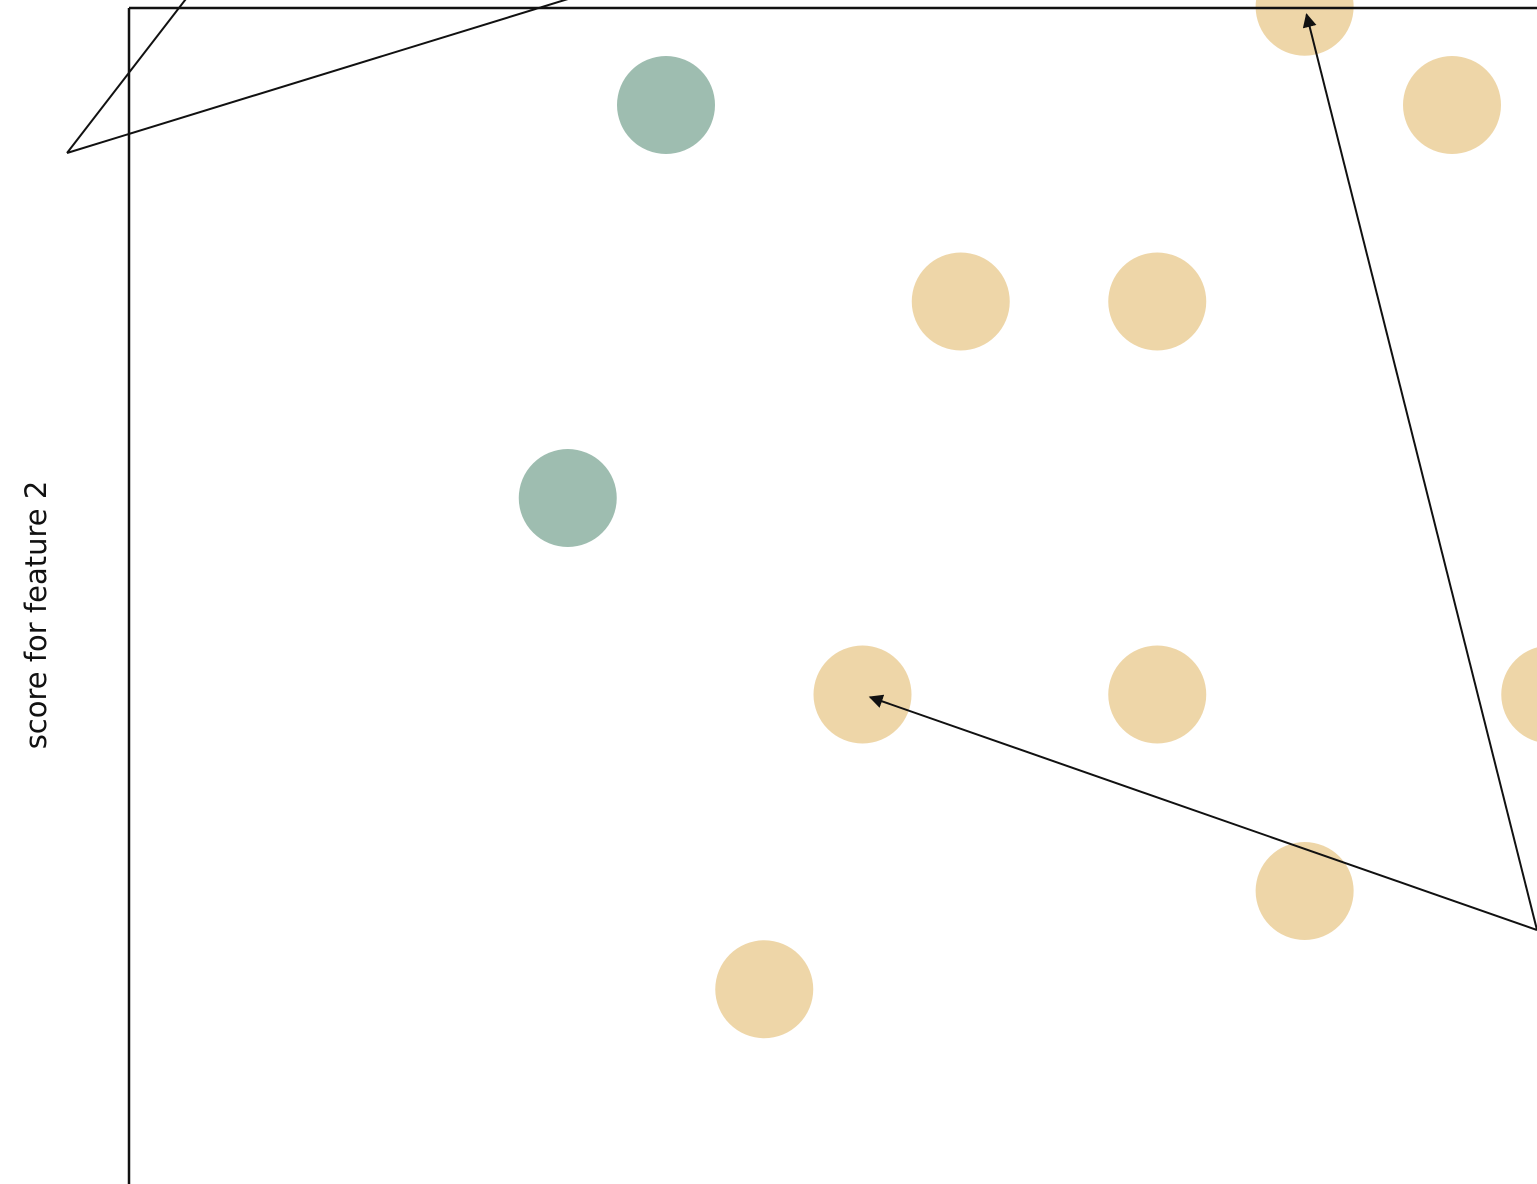 The image size is (1537, 1184). Describe the element at coordinates (36, 615) in the screenshot. I see `y-axis-label: score for feature 2` at that location.